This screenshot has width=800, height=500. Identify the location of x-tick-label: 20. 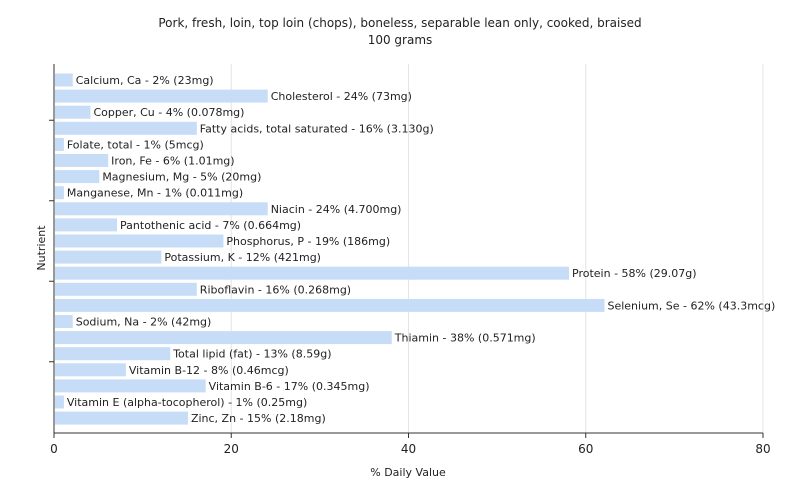
(231, 449).